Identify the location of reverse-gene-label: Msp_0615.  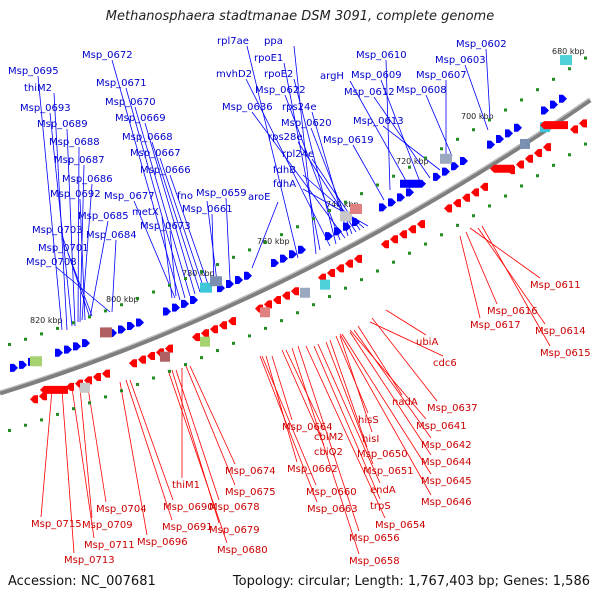
(565, 353).